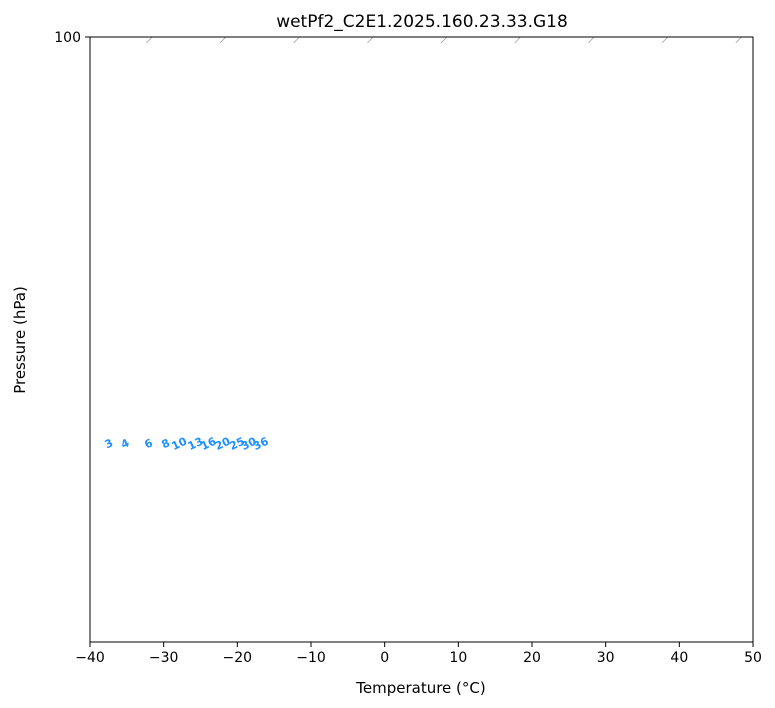 This screenshot has width=775, height=708. I want to click on x-tick-label: 40, so click(679, 658).